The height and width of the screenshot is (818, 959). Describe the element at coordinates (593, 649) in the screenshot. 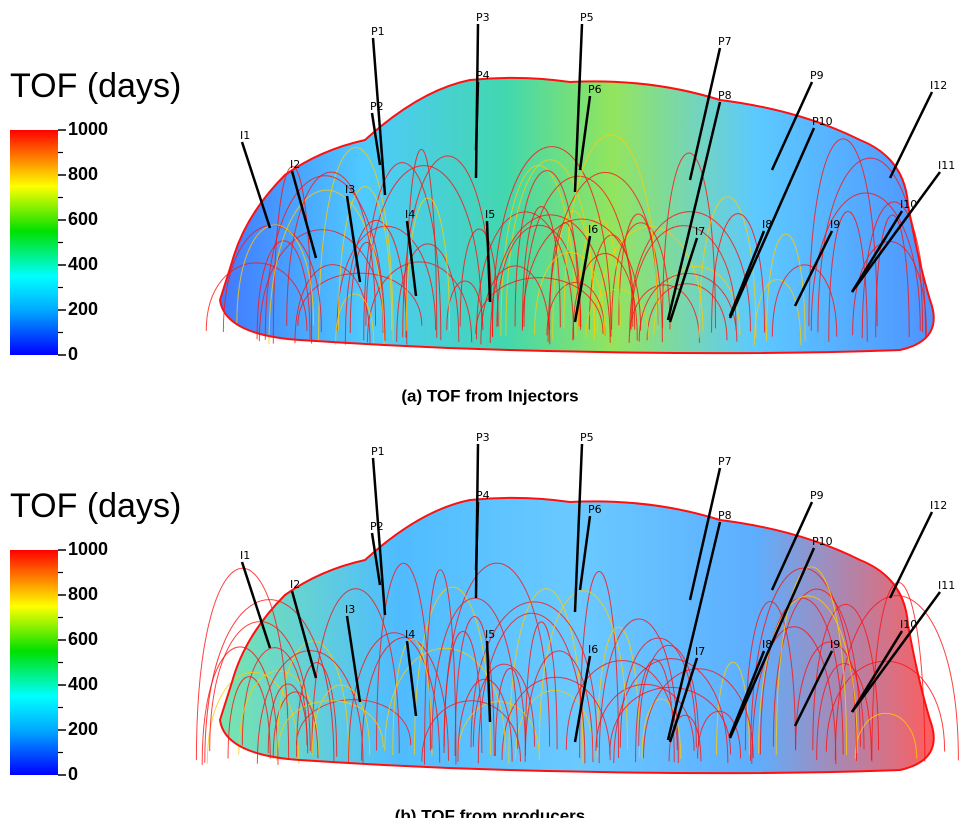

I see `well-label: I6` at that location.